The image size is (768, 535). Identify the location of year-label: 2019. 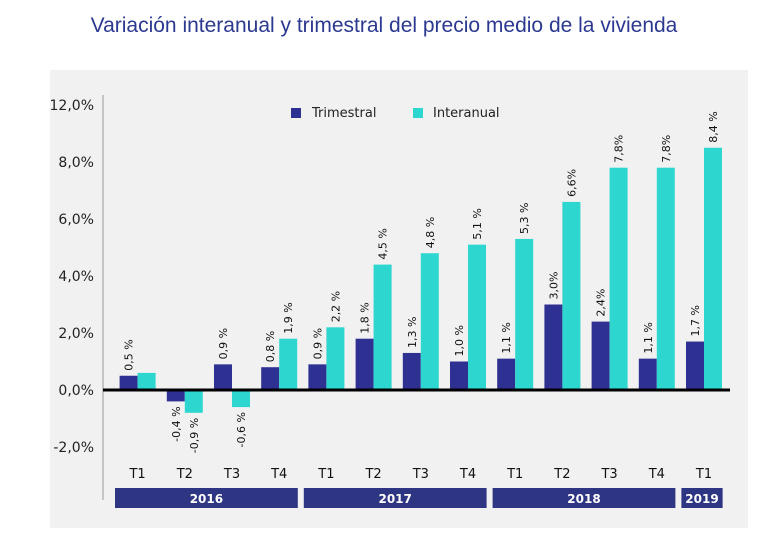
(701, 499).